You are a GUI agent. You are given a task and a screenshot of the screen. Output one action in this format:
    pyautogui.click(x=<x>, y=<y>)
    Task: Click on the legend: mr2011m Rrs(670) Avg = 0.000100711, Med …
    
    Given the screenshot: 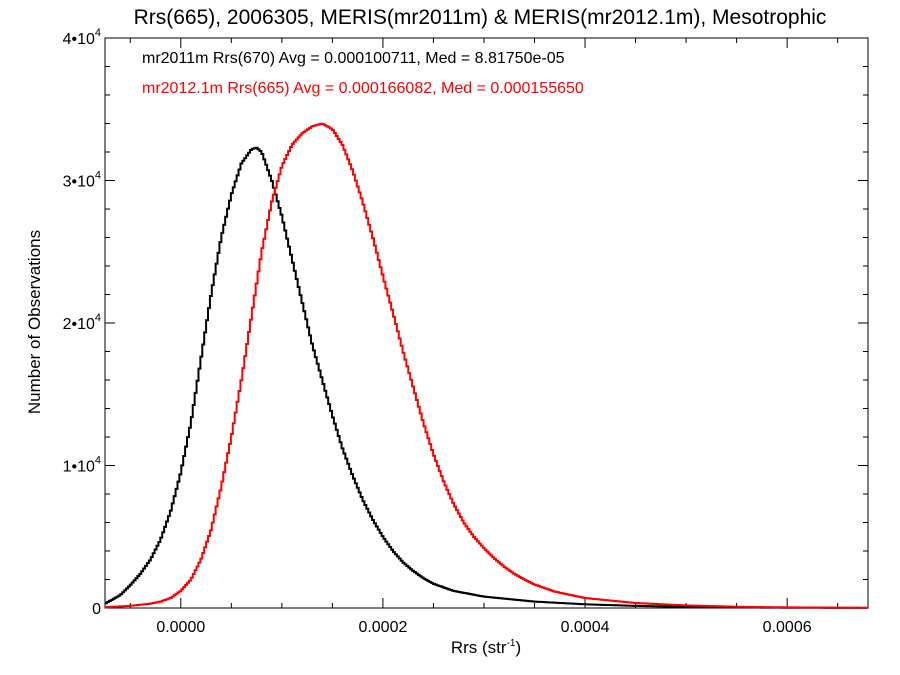 What is the action you would take?
    pyautogui.click(x=363, y=73)
    